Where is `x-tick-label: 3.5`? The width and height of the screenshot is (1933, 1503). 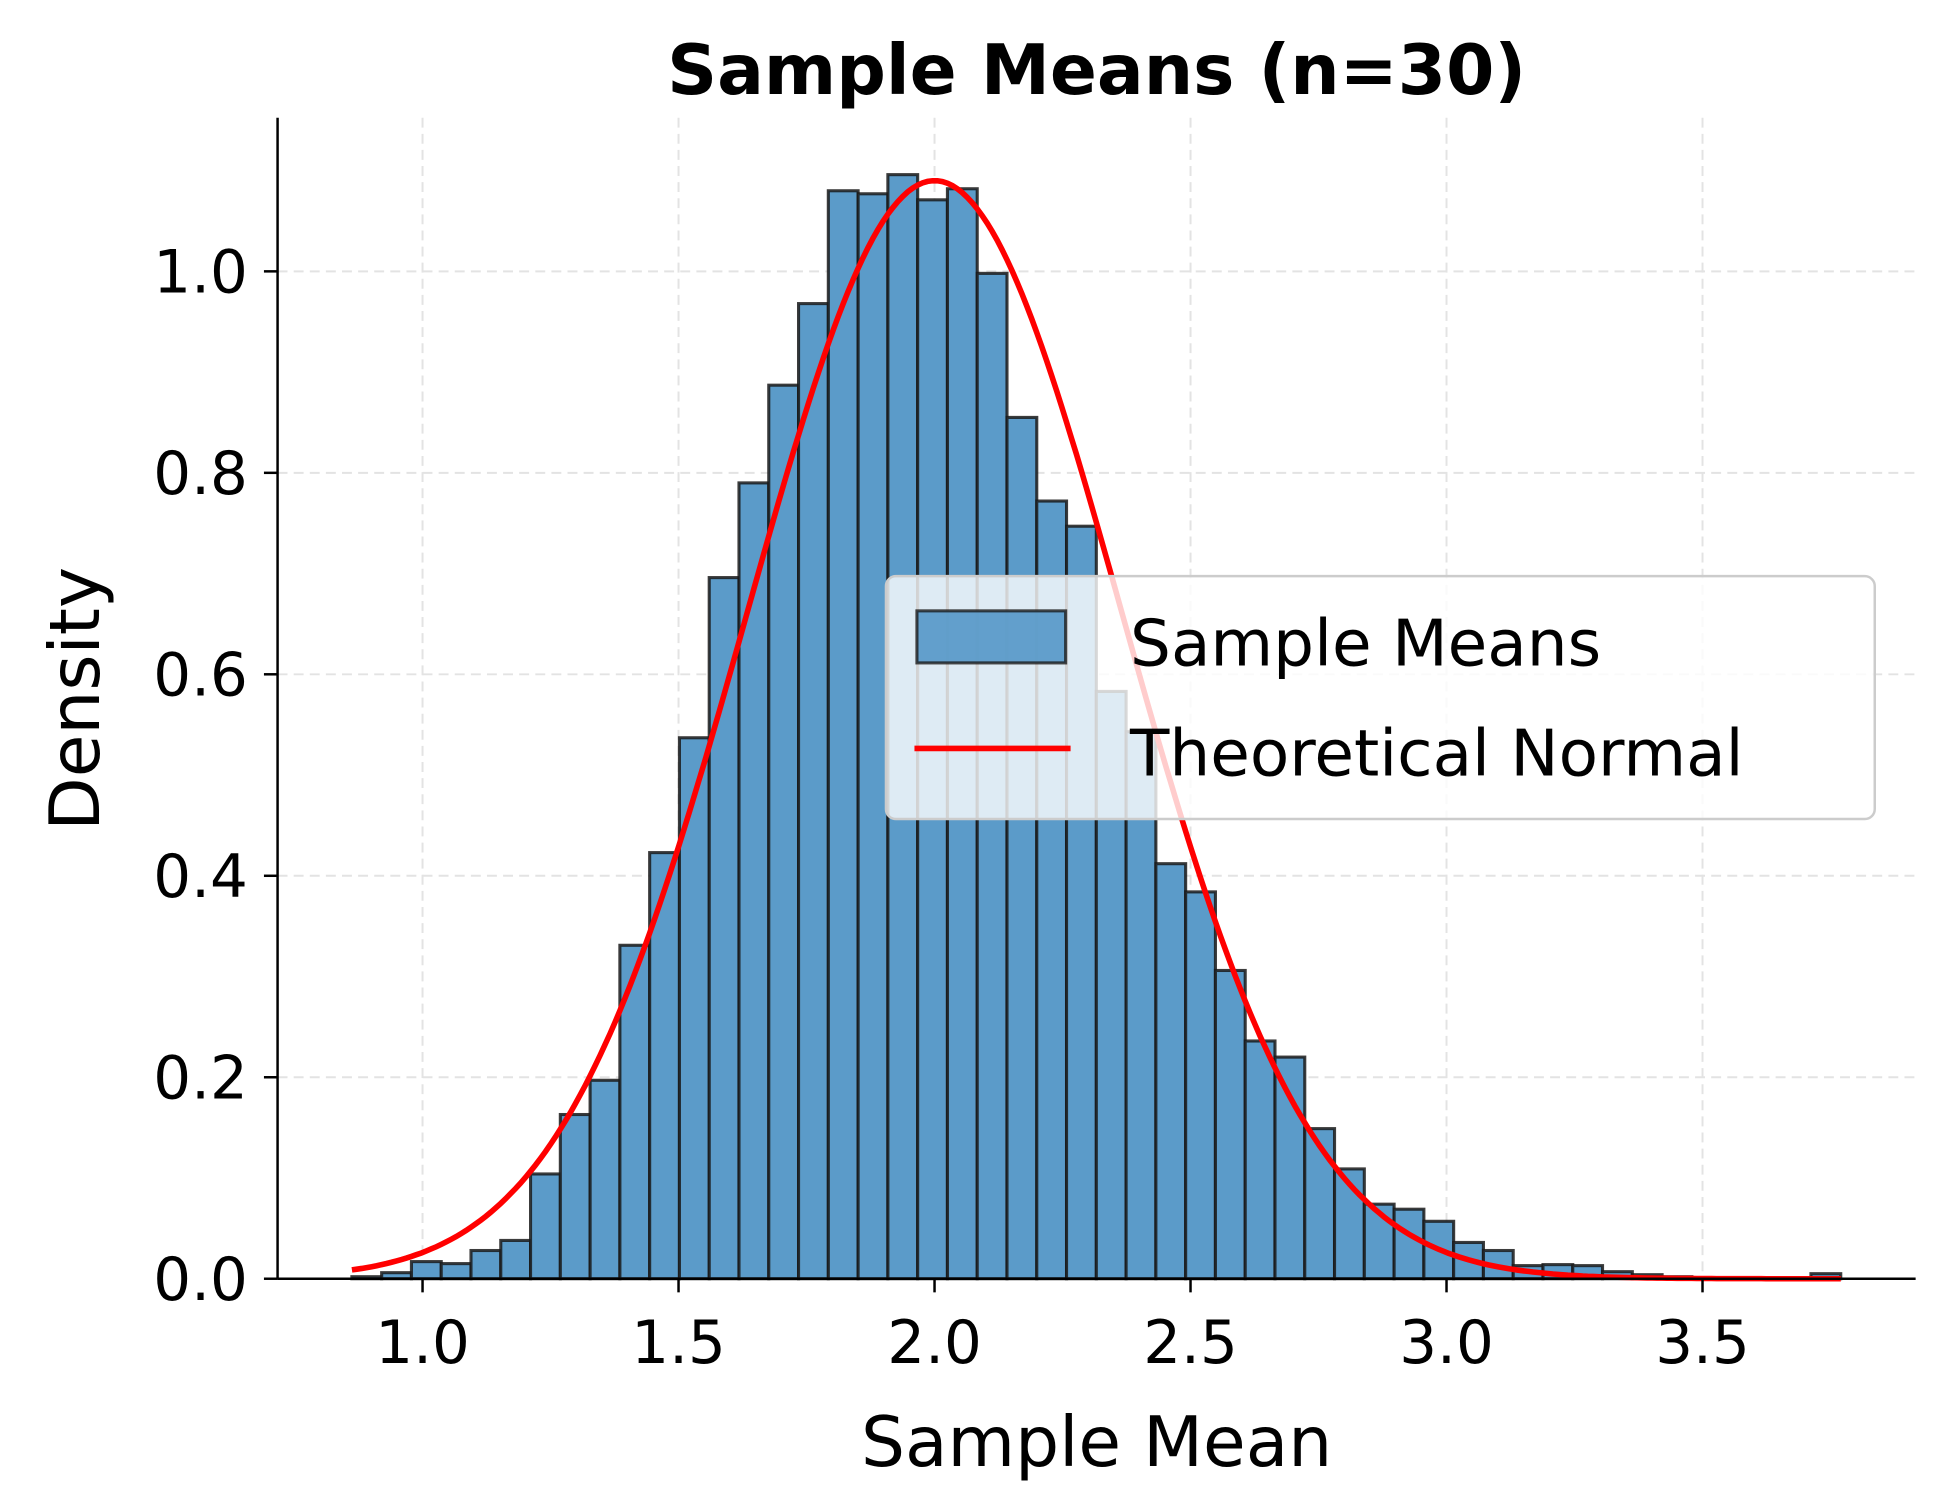 x-tick-label: 3.5 is located at coordinates (1702, 1343).